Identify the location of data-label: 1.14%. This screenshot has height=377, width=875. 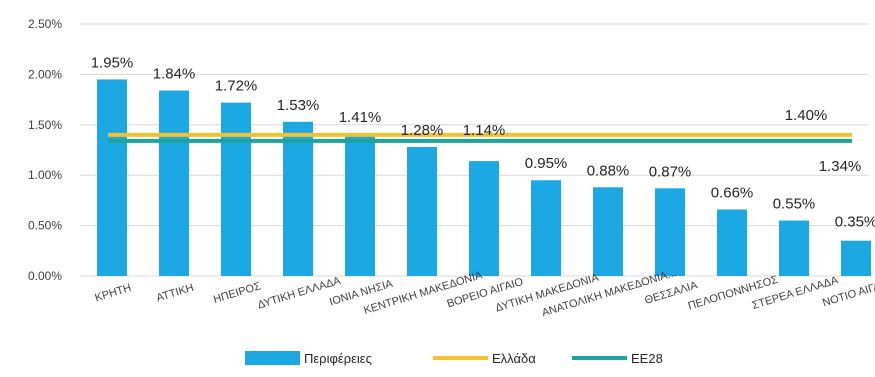
(484, 130).